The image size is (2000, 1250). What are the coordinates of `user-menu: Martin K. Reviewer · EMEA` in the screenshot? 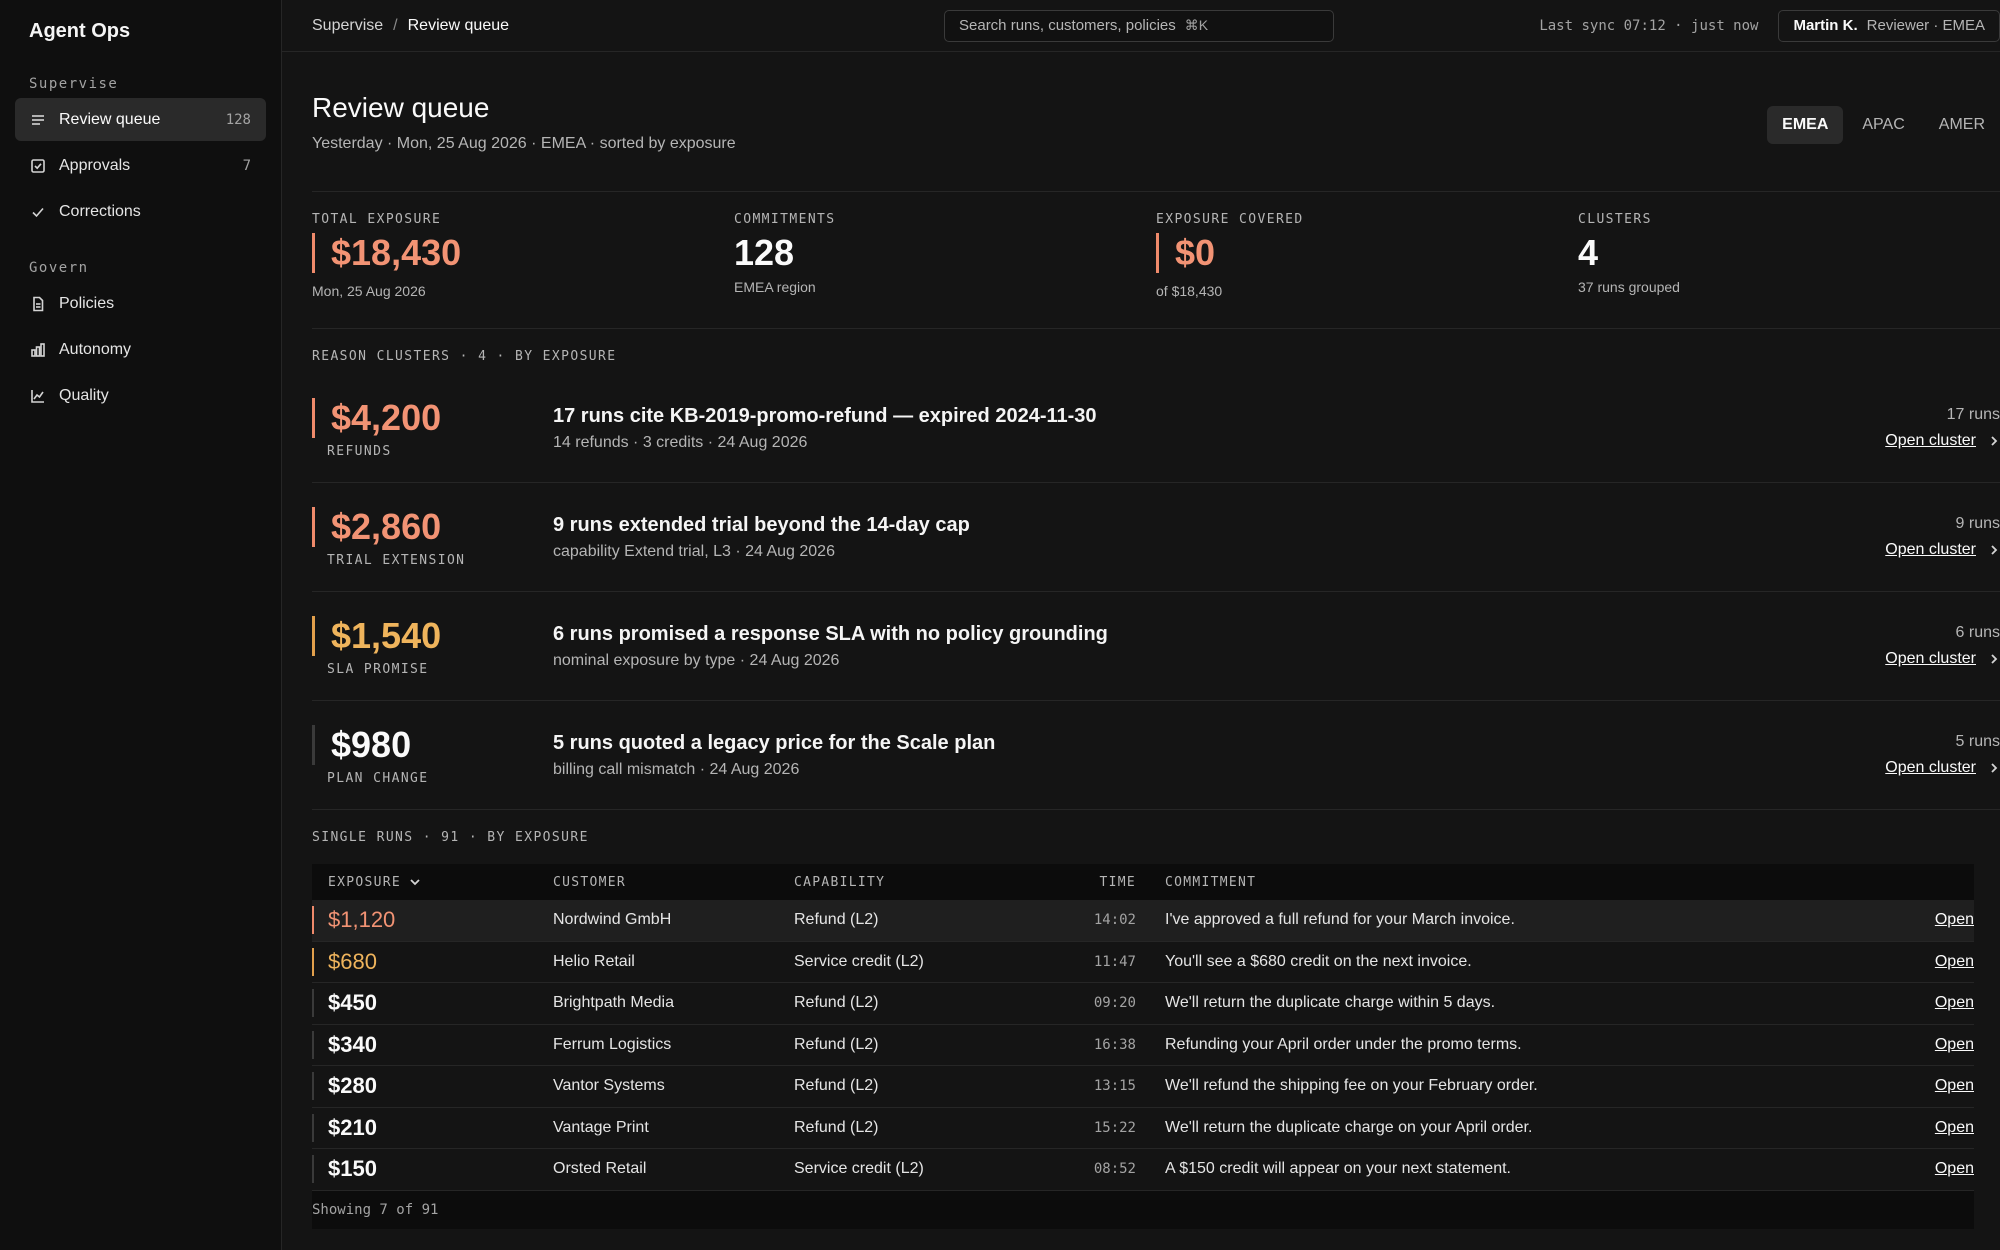 It's located at (1889, 25).